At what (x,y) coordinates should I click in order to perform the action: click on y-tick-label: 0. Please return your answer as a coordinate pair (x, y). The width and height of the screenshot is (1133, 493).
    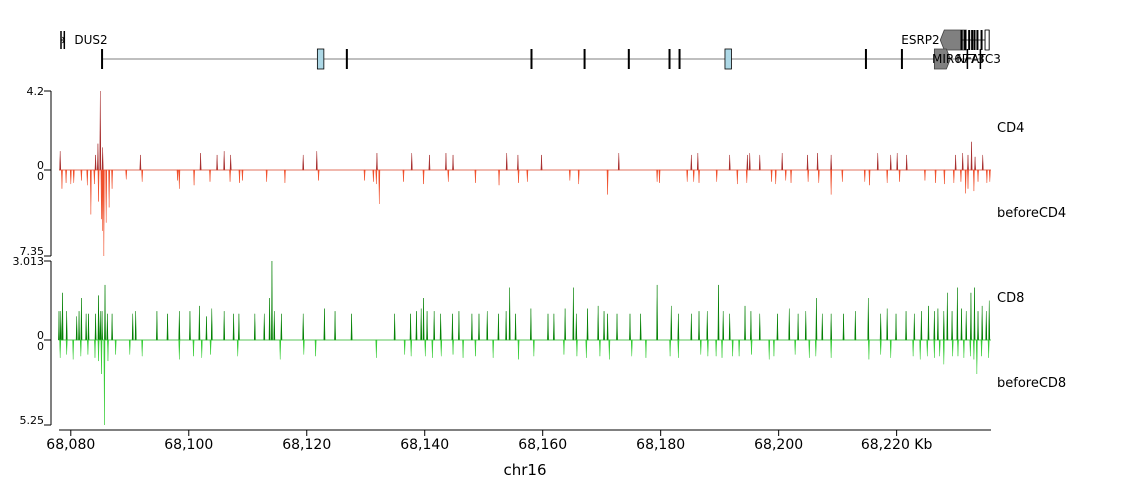
    Looking at the image, I should click on (40, 176).